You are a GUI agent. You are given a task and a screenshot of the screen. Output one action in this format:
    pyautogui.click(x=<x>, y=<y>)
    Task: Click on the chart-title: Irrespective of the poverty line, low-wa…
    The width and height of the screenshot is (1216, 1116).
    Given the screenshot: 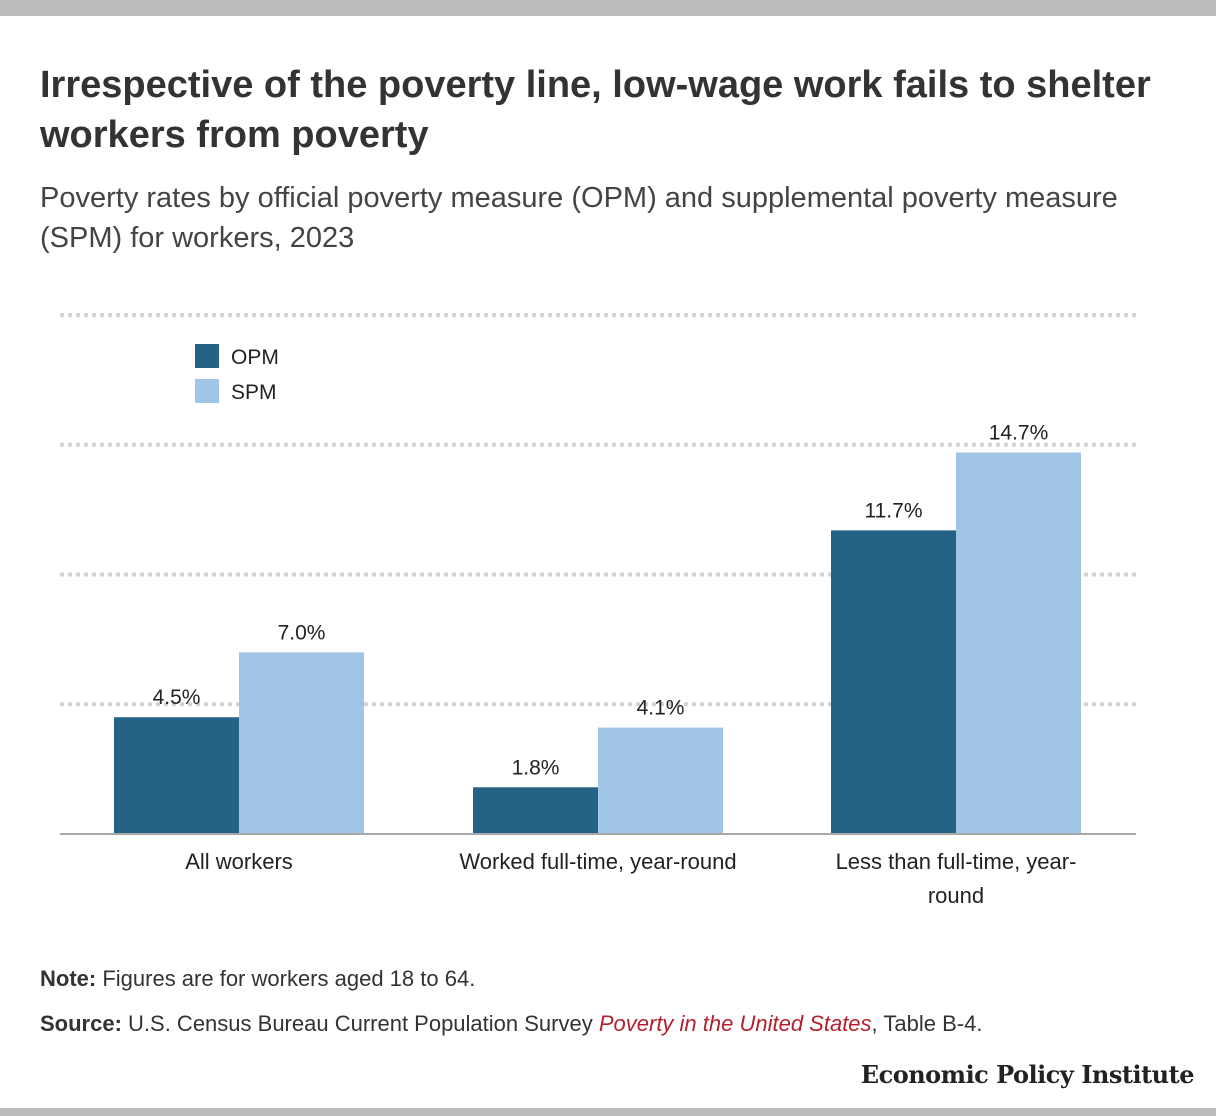 What is the action you would take?
    pyautogui.click(x=595, y=110)
    